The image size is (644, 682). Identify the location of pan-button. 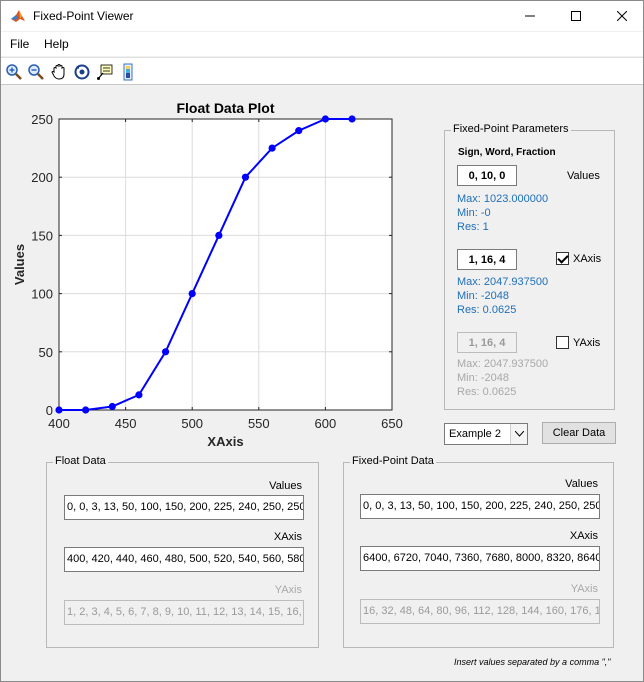
(59, 72).